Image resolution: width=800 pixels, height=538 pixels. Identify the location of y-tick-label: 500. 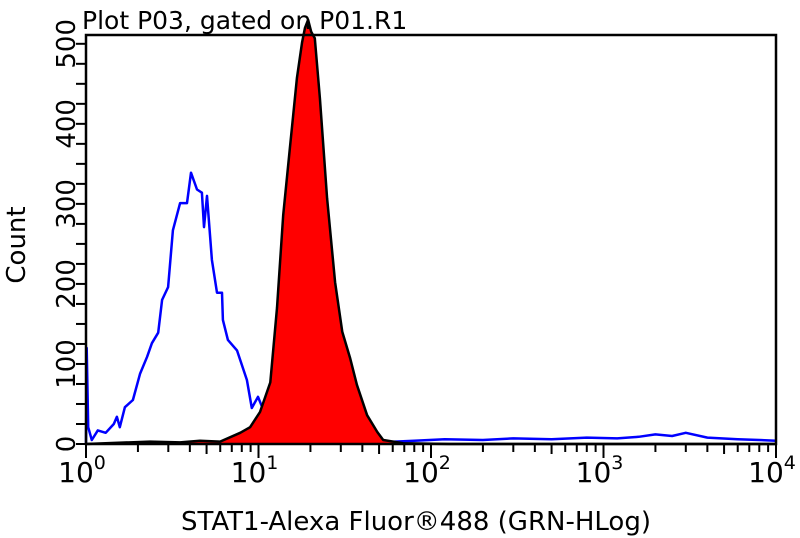
(67, 44).